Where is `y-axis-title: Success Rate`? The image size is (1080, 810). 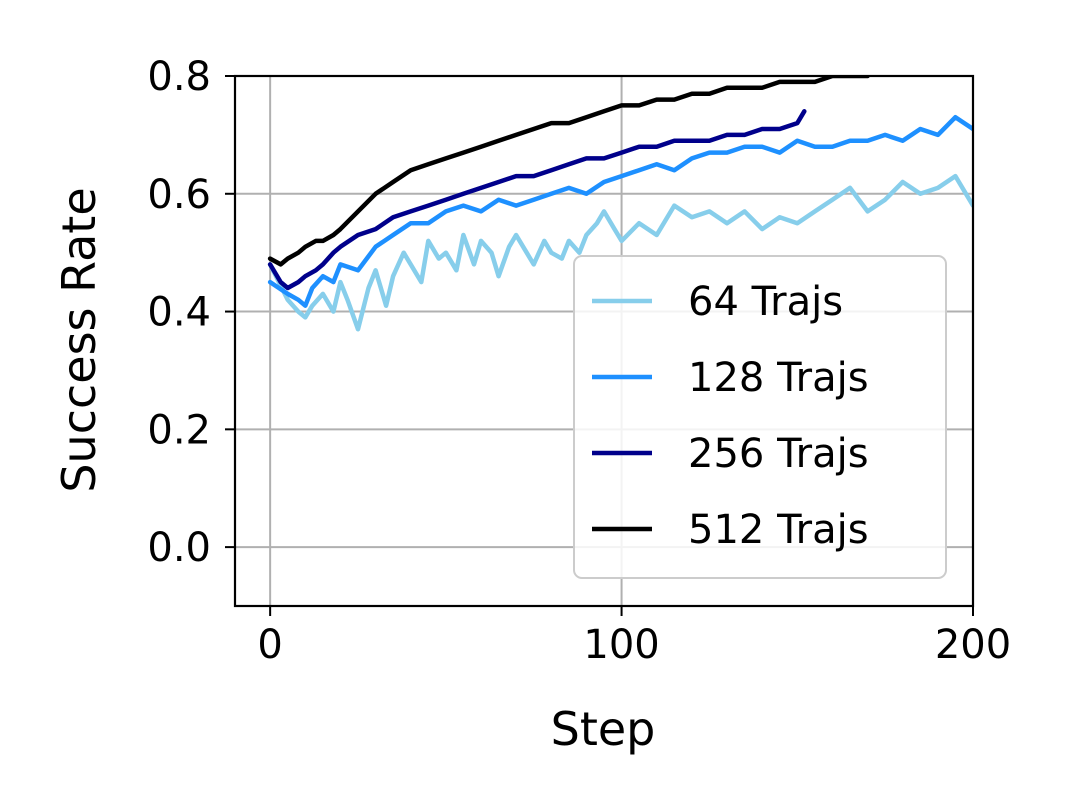 y-axis-title: Success Rate is located at coordinates (79, 339).